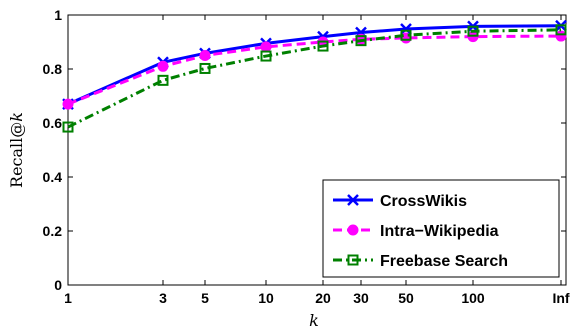 This screenshot has height=332, width=574. I want to click on x-tick-label: 100, so click(473, 298).